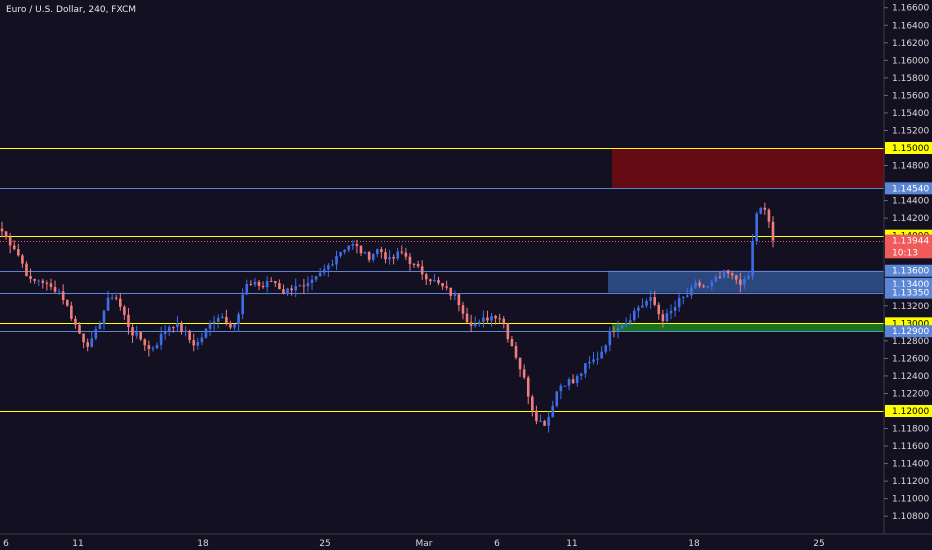 This screenshot has width=932, height=550. I want to click on time-axis, so click(466, 542).